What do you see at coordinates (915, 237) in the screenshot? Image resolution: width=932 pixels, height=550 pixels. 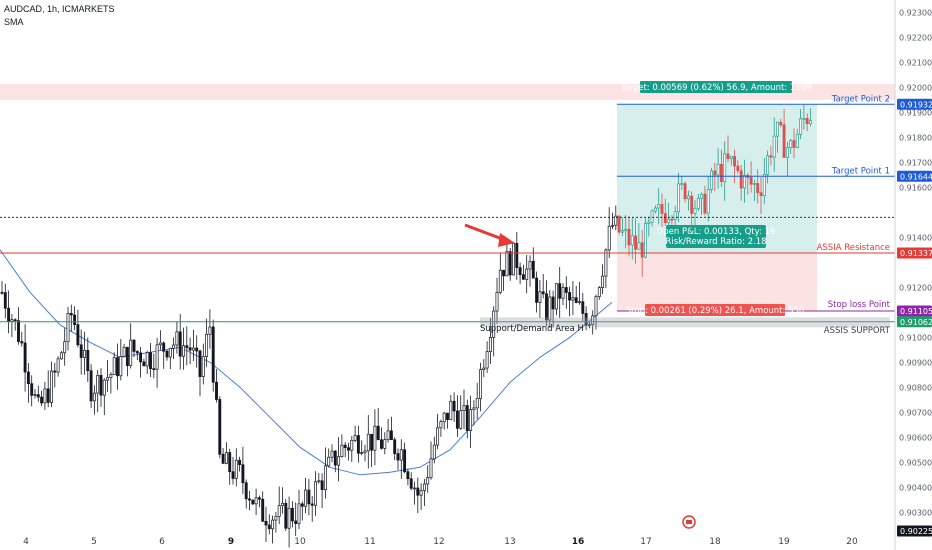 I see `y-tick-label: 0.91400` at bounding box center [915, 237].